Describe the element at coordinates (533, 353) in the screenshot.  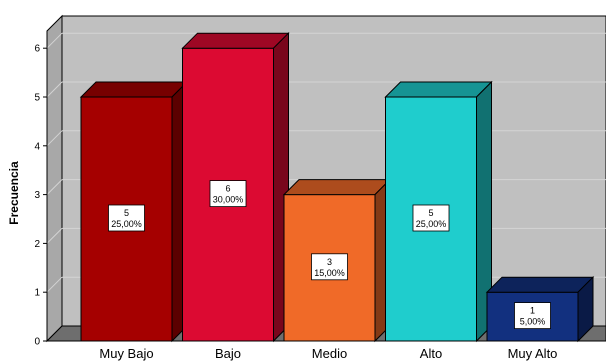
I see `x-tick-label: Muy Alto` at that location.